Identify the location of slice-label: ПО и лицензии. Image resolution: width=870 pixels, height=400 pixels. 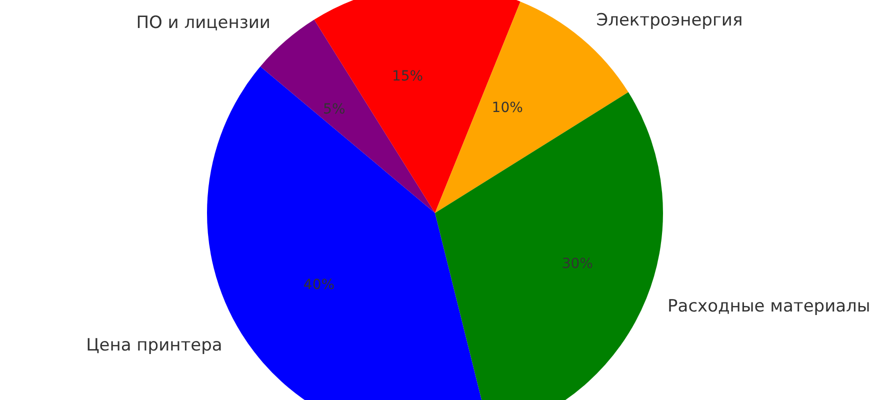
(203, 23).